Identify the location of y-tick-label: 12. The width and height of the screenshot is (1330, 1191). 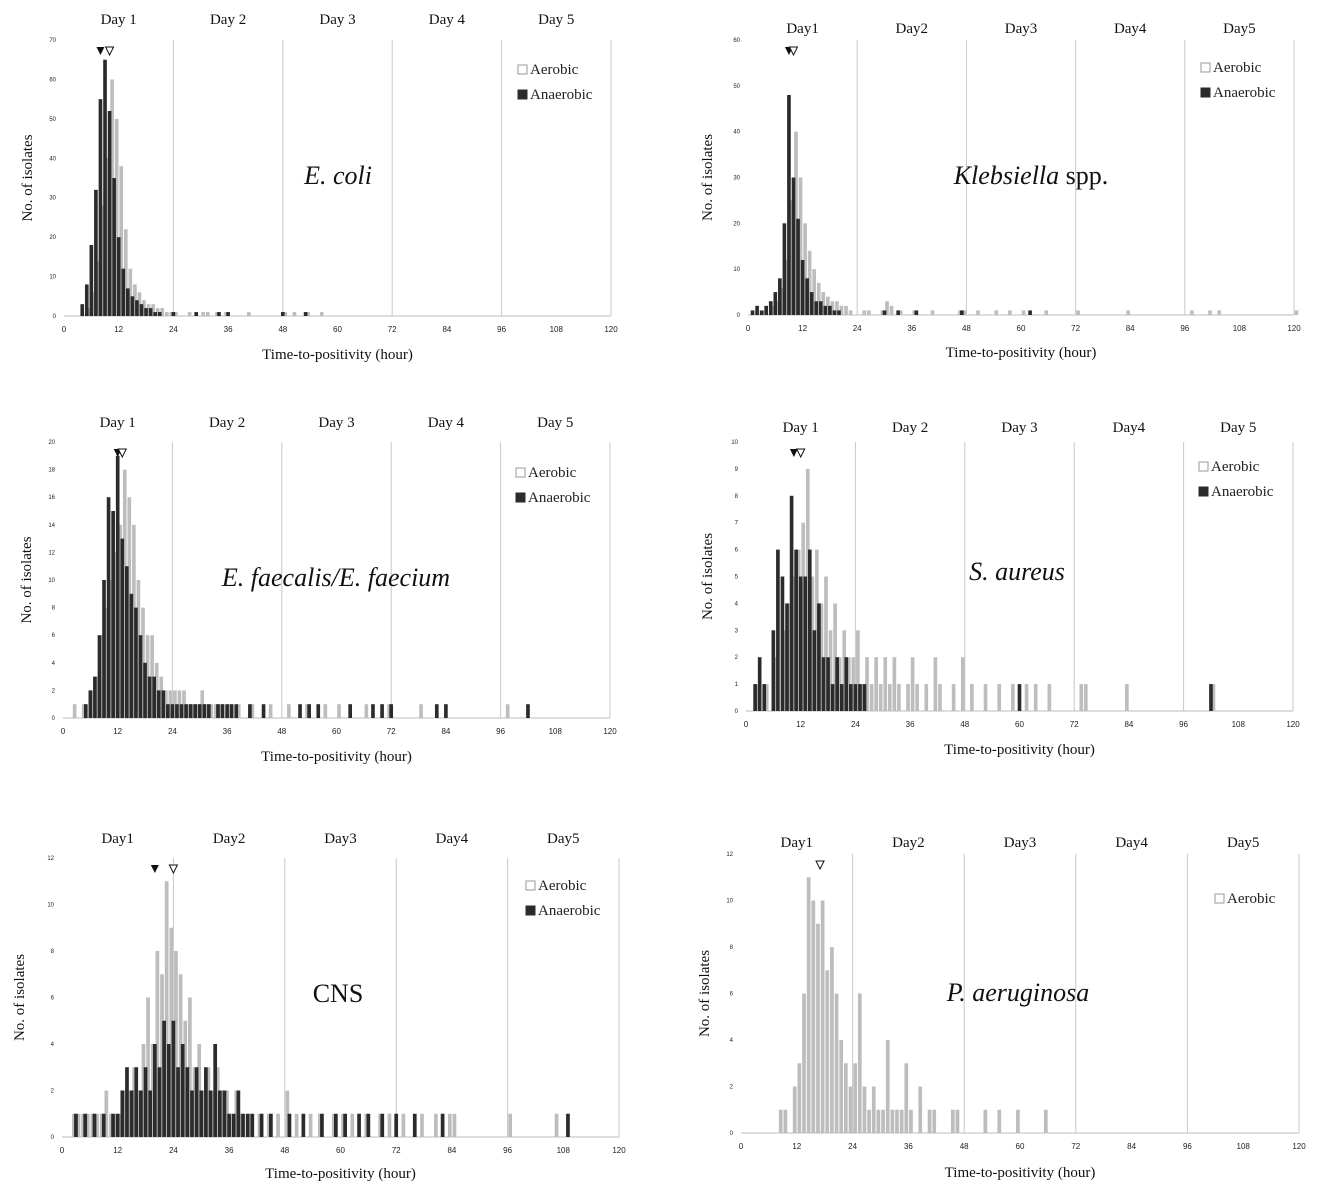
(729, 855).